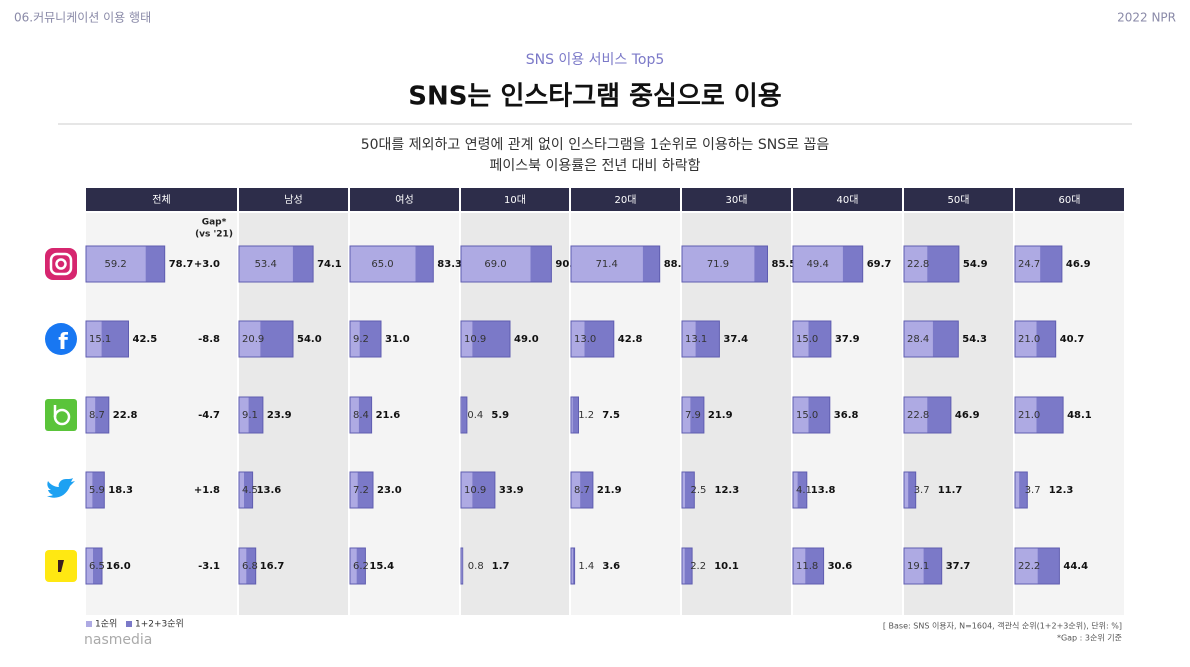 This screenshot has height=667, width=1190. Describe the element at coordinates (253, 339) in the screenshot. I see `first-label: 20.9` at that location.